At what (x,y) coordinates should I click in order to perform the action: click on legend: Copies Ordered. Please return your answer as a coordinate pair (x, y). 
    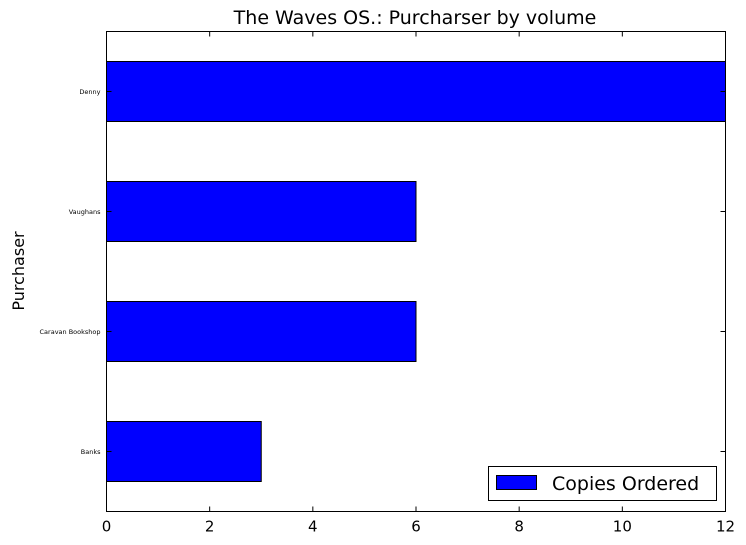
    Looking at the image, I should click on (602, 483).